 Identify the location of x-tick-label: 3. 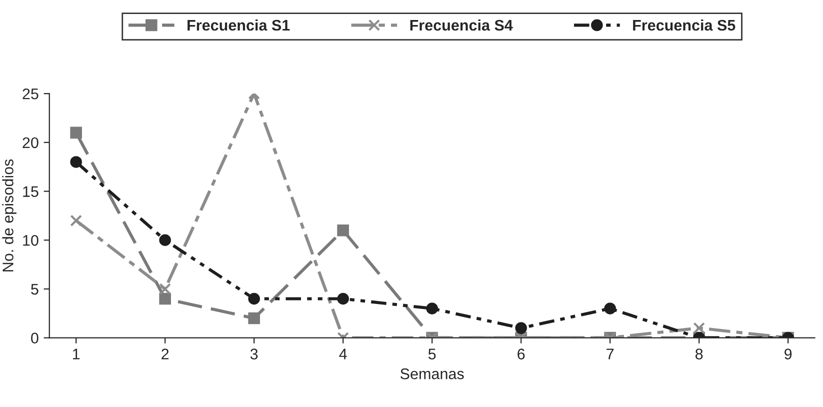
(254, 354).